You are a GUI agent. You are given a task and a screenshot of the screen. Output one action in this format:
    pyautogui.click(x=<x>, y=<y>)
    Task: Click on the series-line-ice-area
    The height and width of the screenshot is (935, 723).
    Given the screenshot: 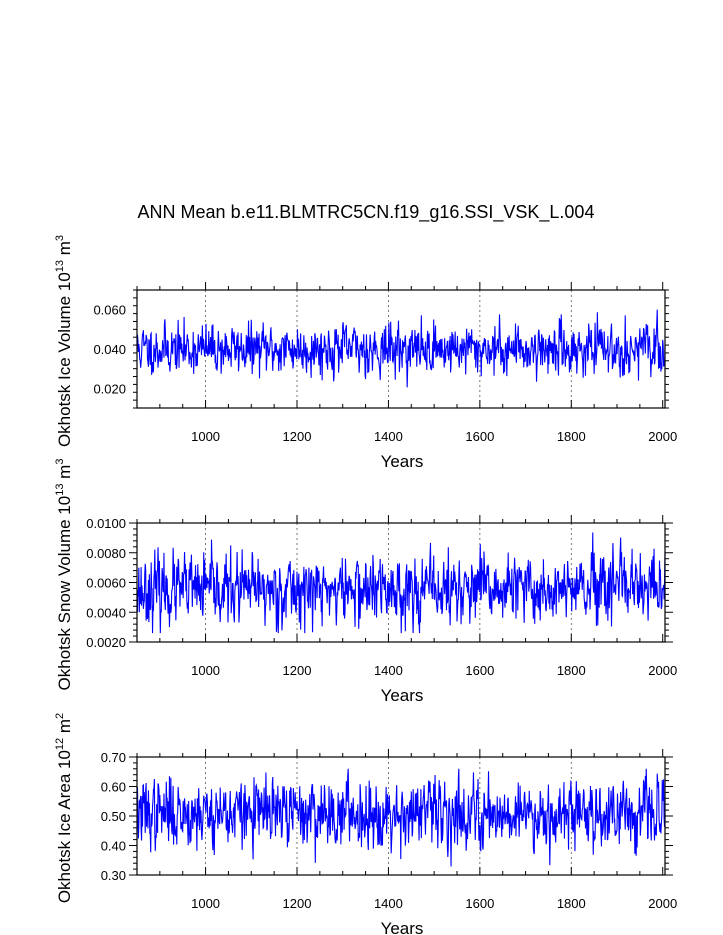 What is the action you would take?
    pyautogui.click(x=401, y=817)
    